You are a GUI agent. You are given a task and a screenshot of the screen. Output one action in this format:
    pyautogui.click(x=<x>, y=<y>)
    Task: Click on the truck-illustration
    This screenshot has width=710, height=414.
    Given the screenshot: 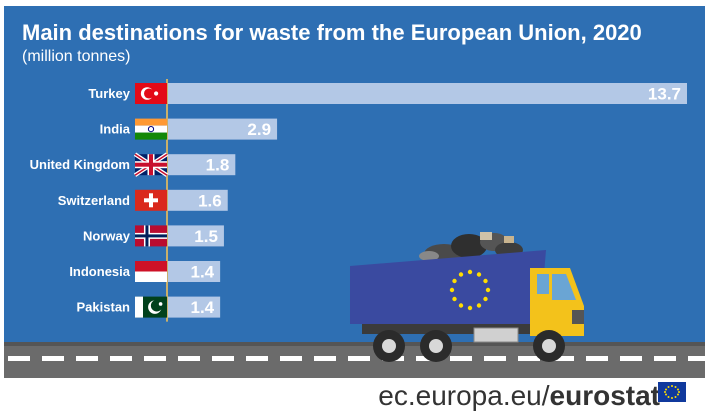 What is the action you would take?
    pyautogui.click(x=467, y=297)
    